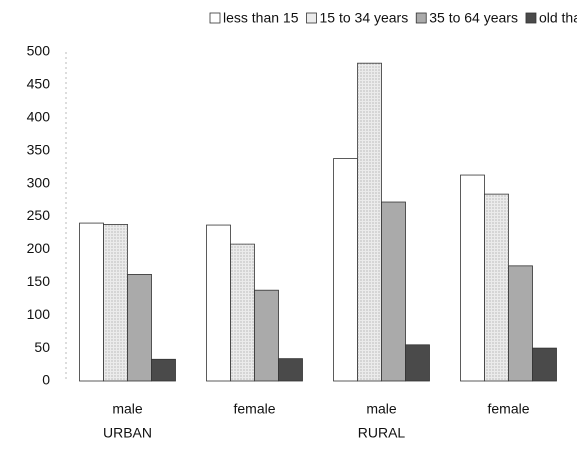  I want to click on y-tick-label: 250, so click(39, 215).